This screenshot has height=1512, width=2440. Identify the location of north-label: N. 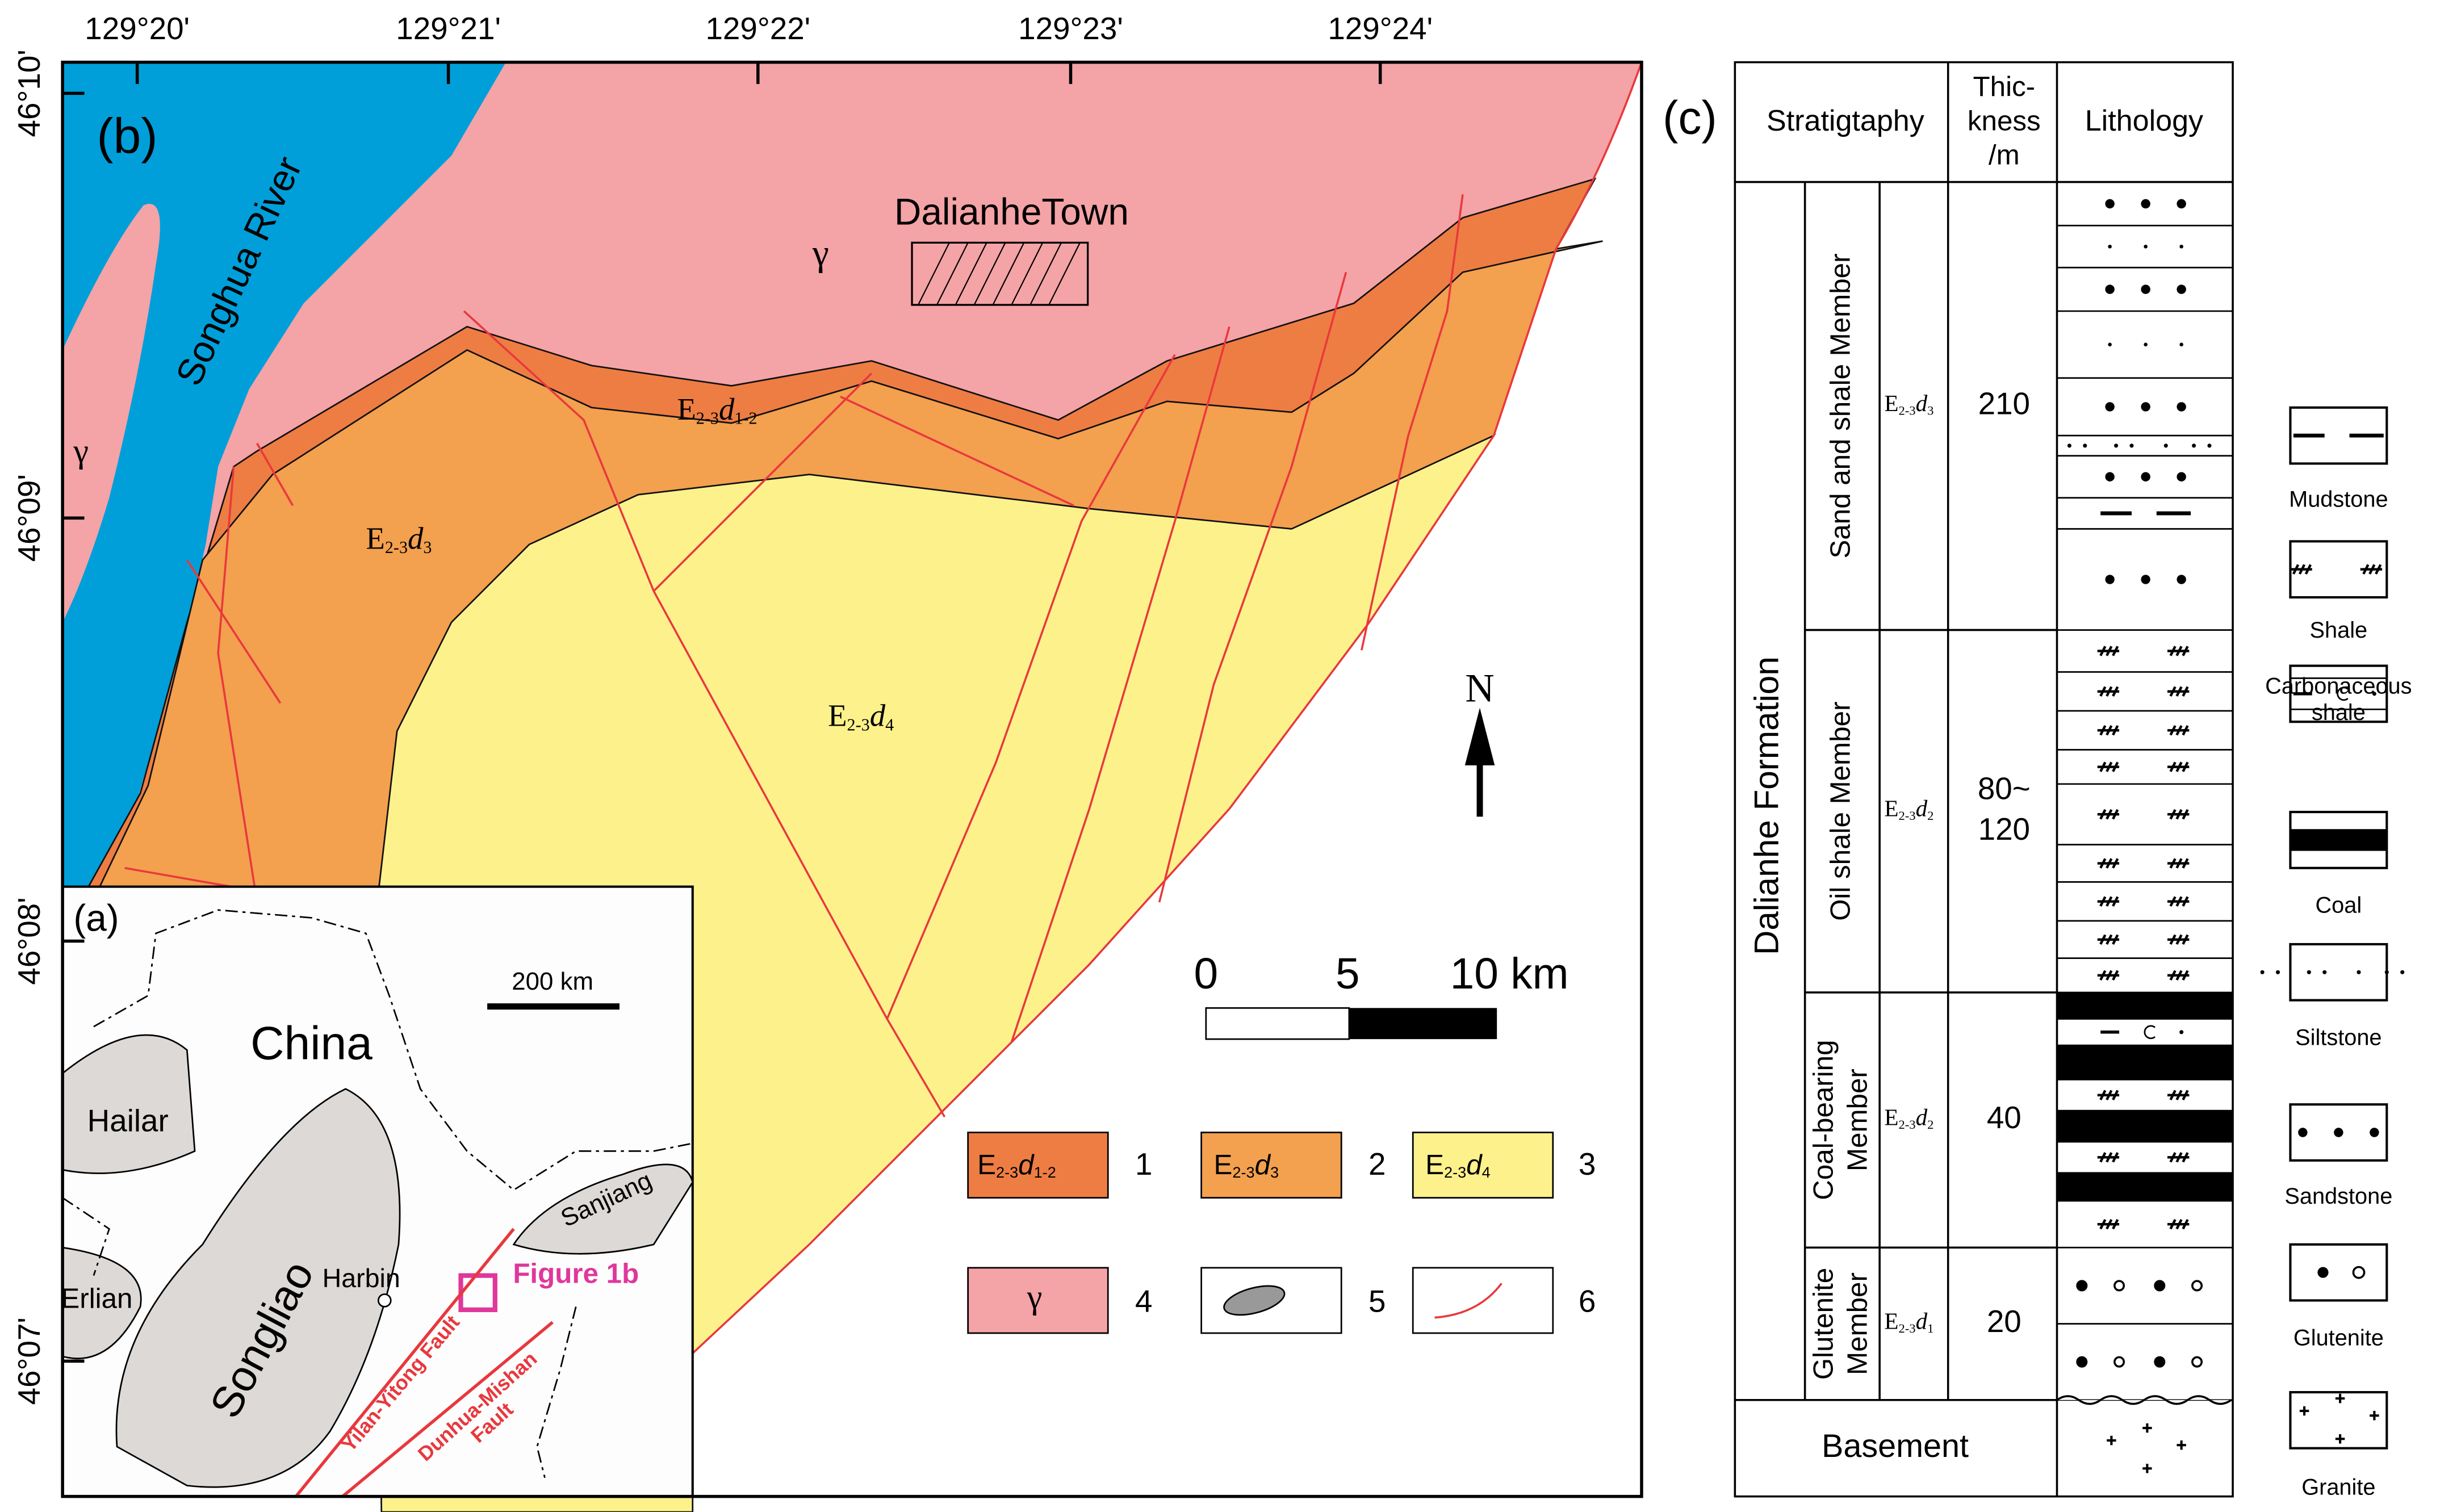
(1479, 689).